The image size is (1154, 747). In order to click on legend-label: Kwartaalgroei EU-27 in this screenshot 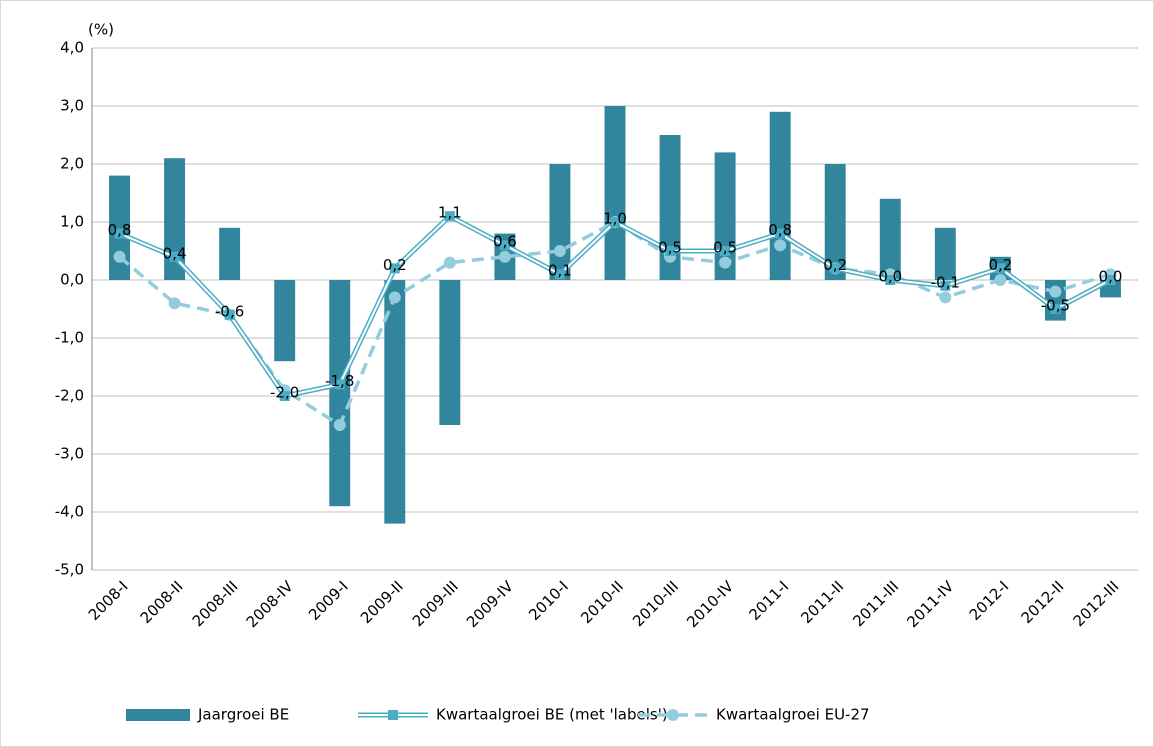, I will do `click(793, 715)`.